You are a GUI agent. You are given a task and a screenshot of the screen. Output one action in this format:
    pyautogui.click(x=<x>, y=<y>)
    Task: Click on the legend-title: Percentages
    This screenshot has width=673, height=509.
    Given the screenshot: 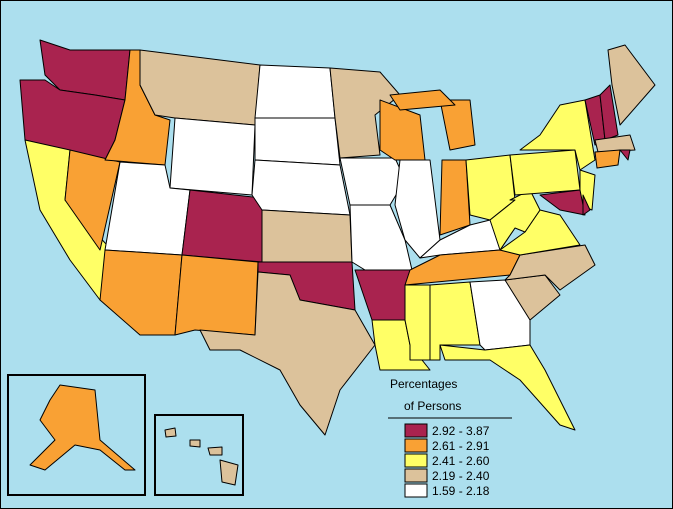 What is the action you would take?
    pyautogui.click(x=423, y=384)
    